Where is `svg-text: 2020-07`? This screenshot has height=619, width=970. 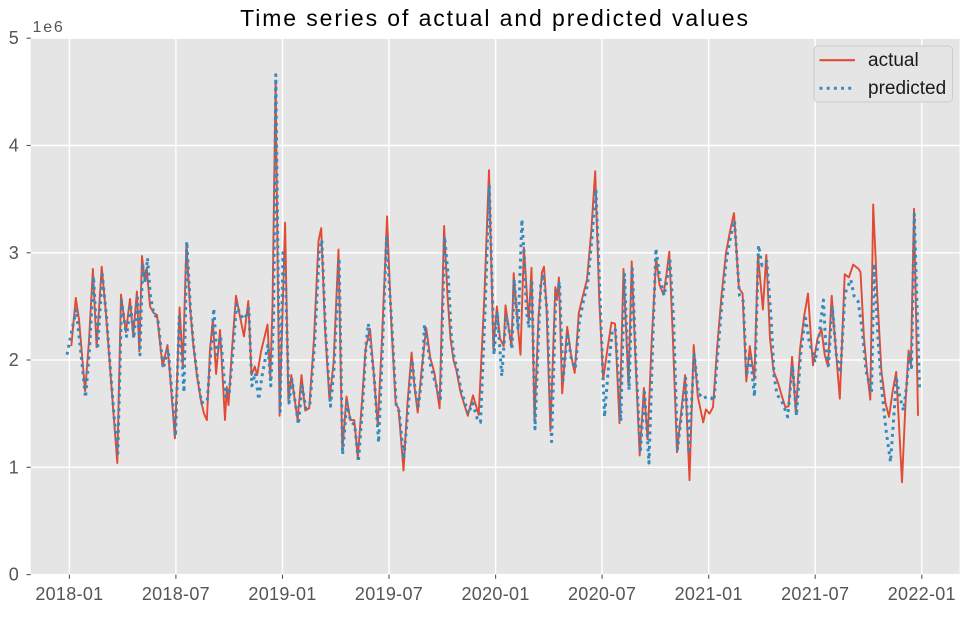
svg-text: 2020-07 is located at coordinates (602, 594).